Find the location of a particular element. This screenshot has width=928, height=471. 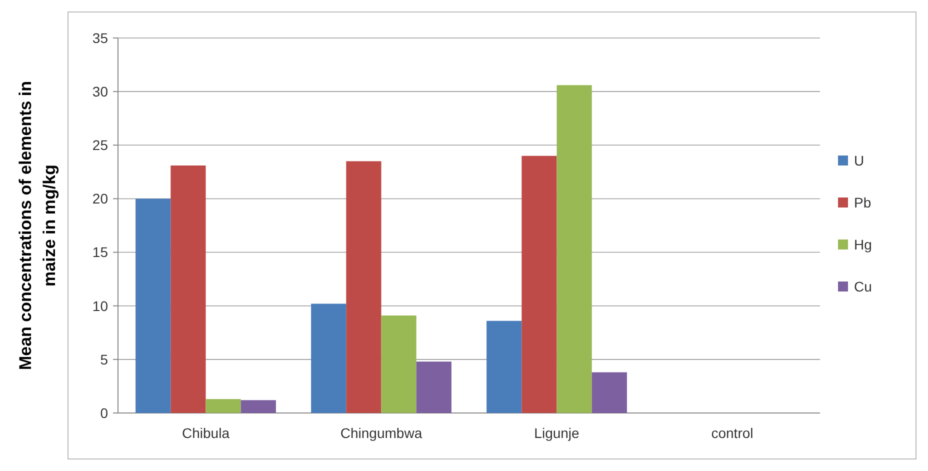

y-tick-label: 15 is located at coordinates (100, 252).